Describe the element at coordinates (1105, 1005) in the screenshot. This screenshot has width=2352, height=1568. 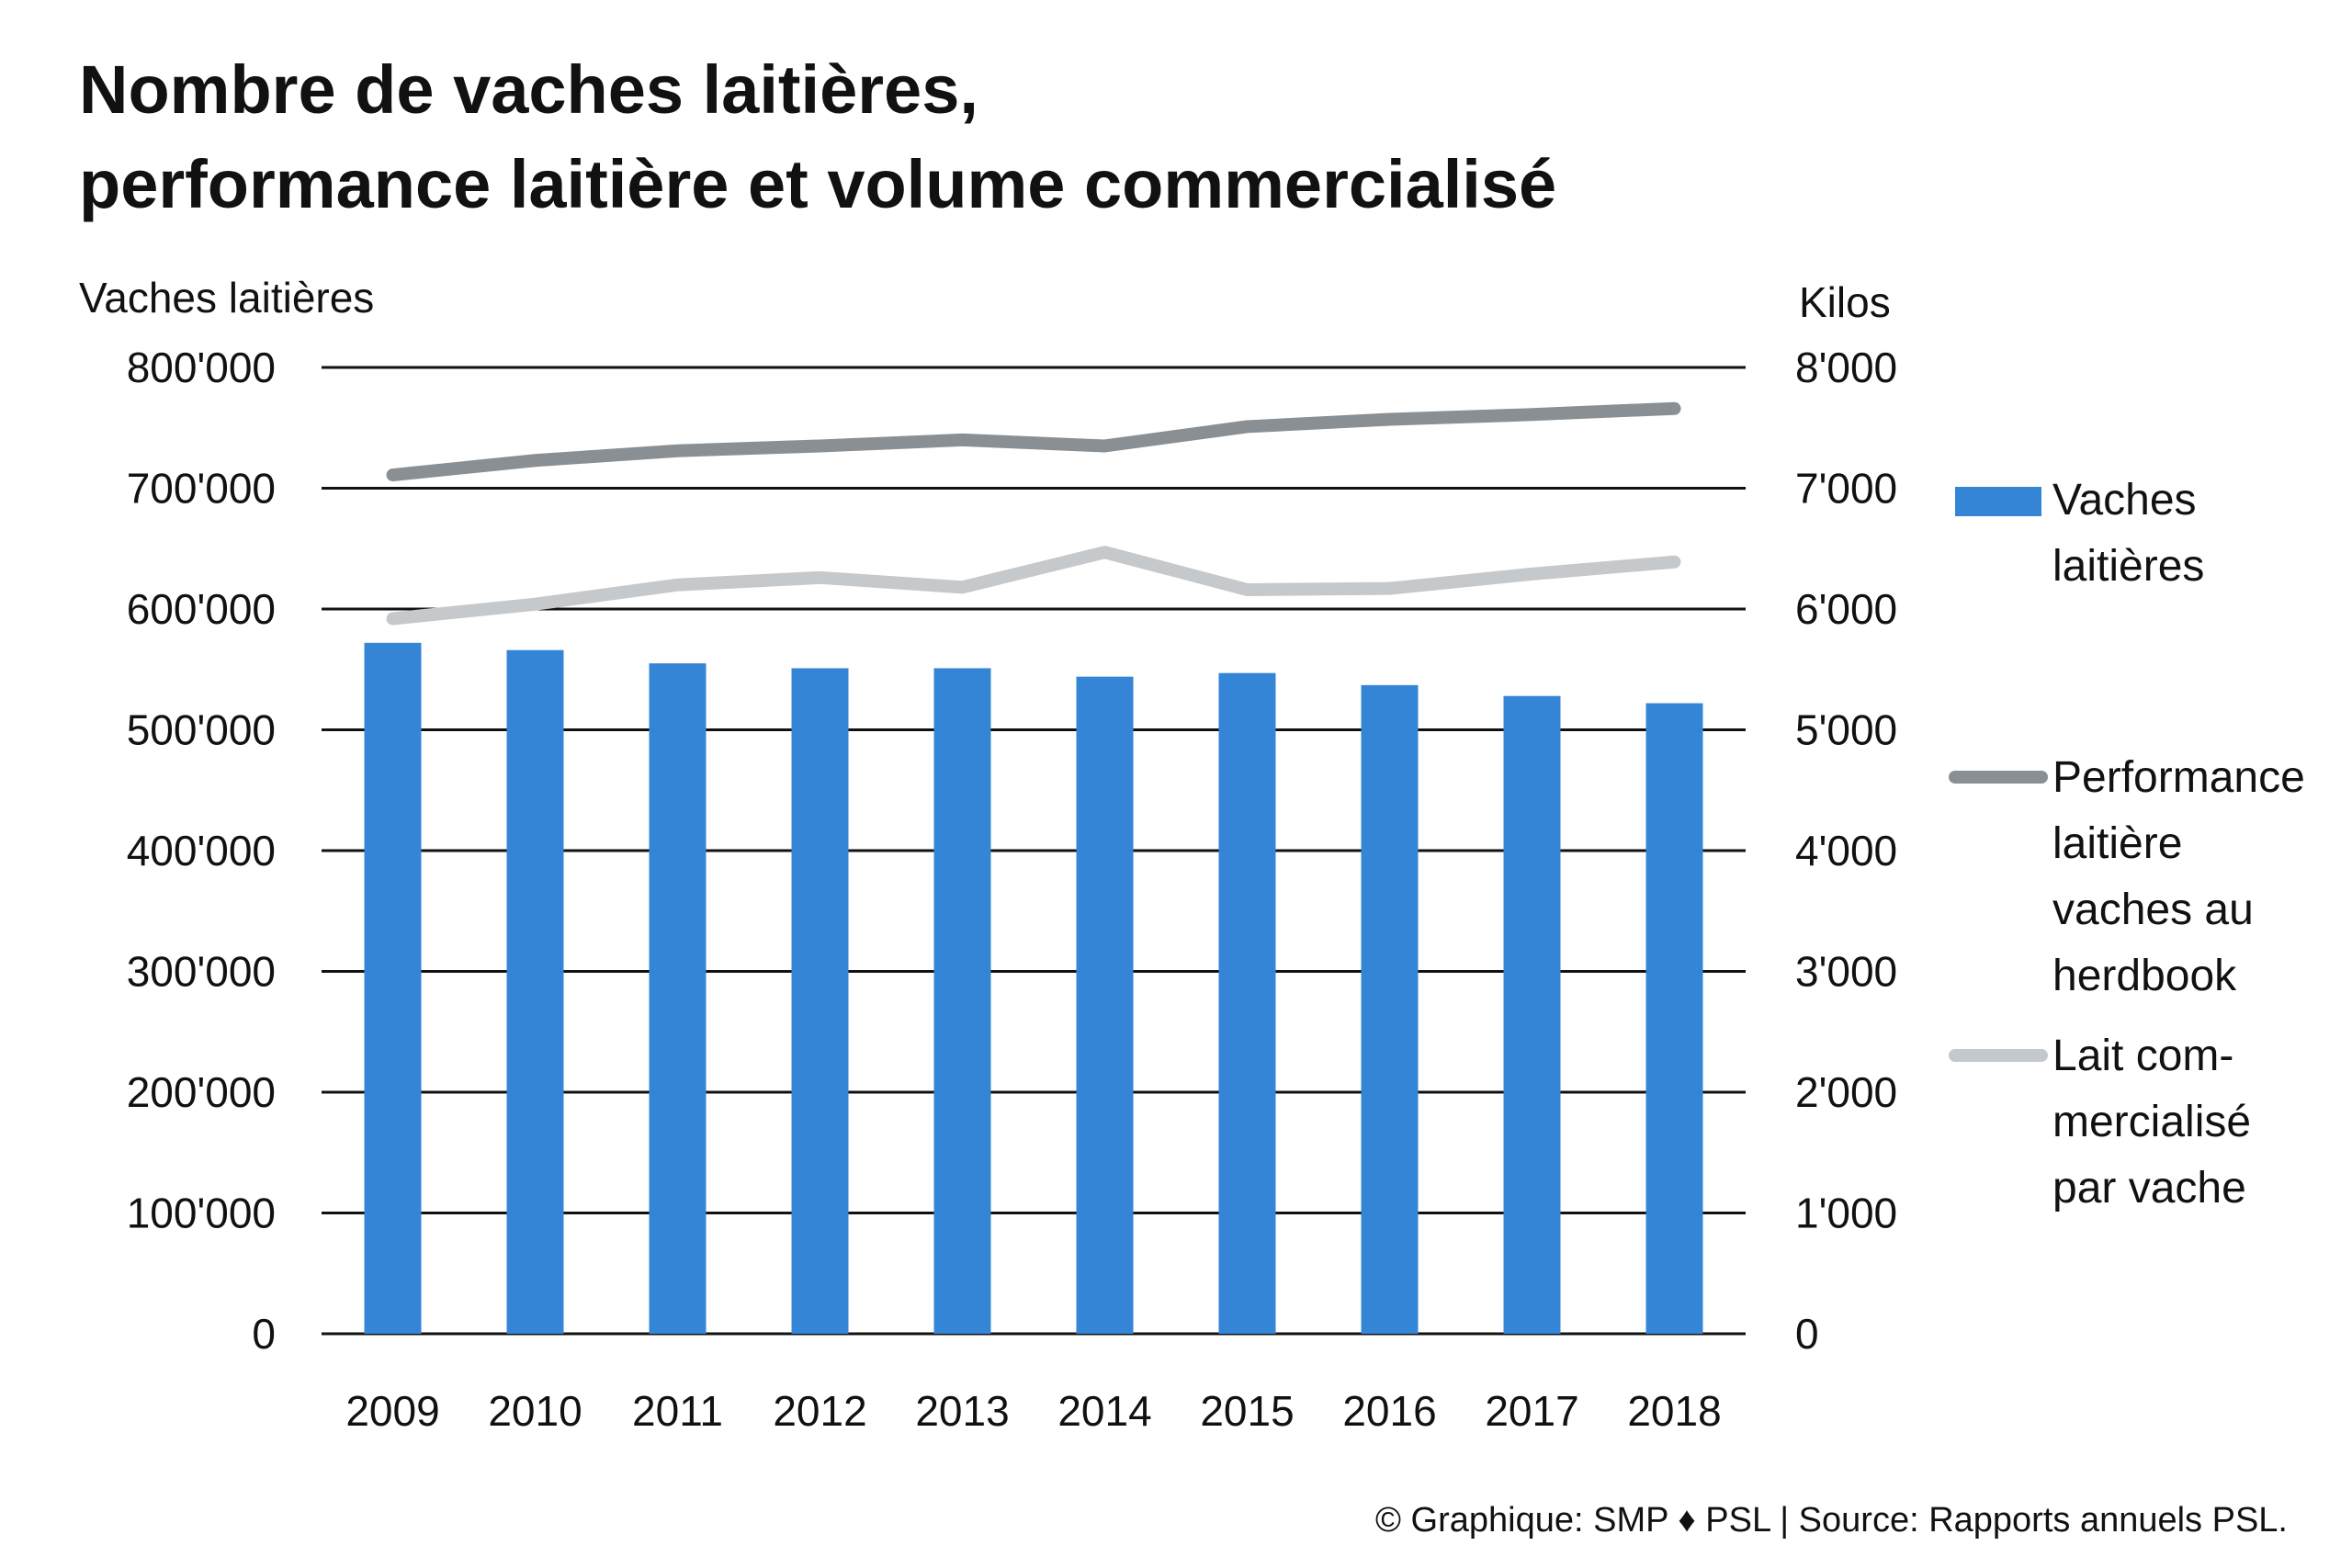
I see `bar-2014` at that location.